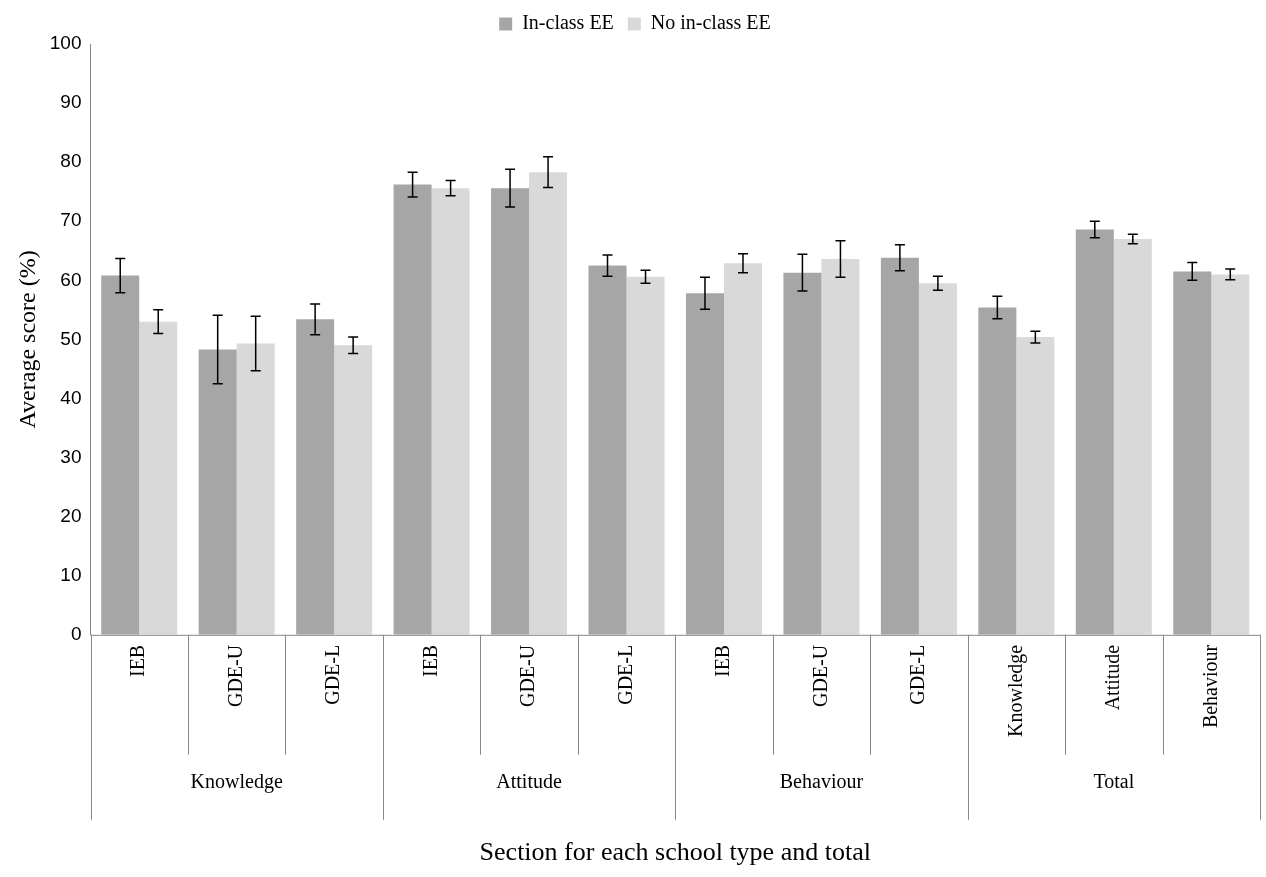 The height and width of the screenshot is (877, 1266). Describe the element at coordinates (71, 161) in the screenshot. I see `y-tick-label: 80` at that location.